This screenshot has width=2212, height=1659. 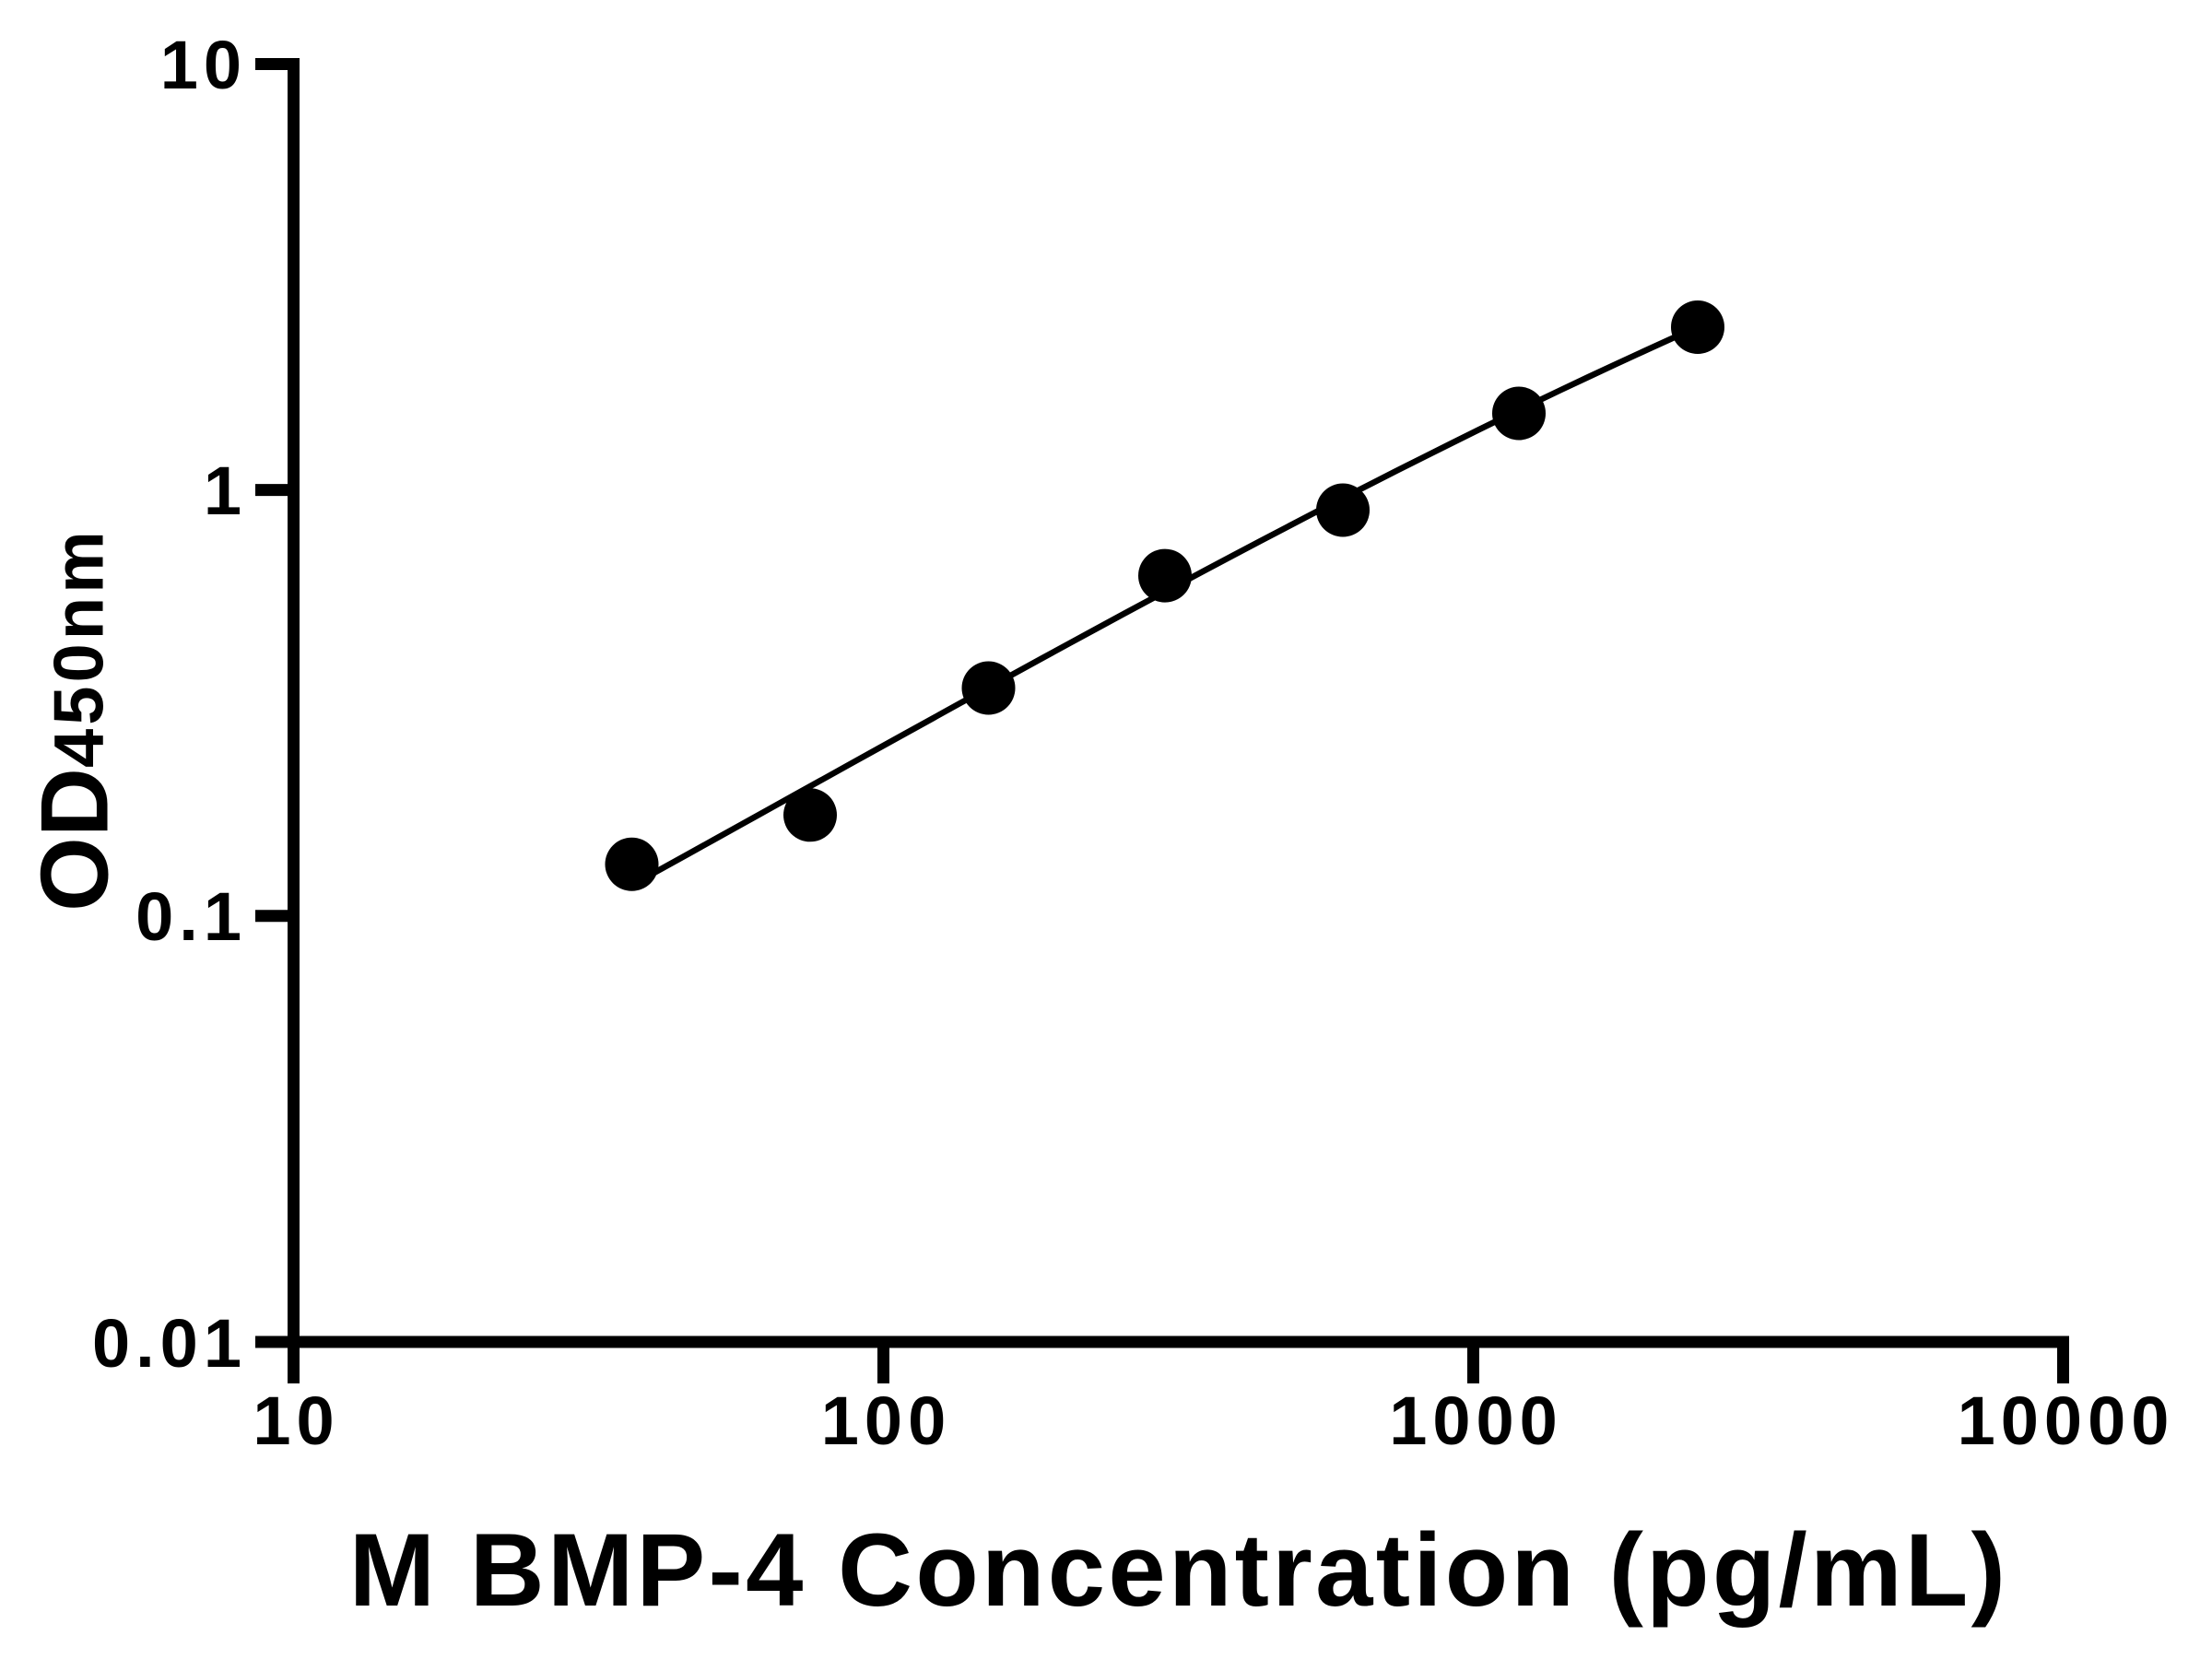 I want to click on svg-text: 10000, so click(x=2066, y=1420).